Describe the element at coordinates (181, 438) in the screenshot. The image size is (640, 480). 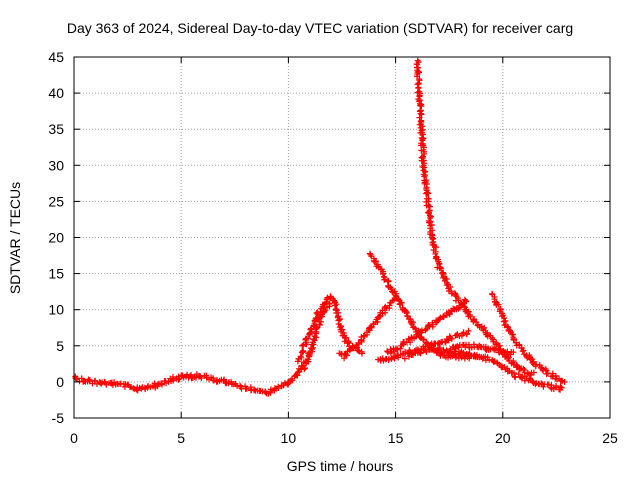
I see `x-tick-label: 5` at that location.